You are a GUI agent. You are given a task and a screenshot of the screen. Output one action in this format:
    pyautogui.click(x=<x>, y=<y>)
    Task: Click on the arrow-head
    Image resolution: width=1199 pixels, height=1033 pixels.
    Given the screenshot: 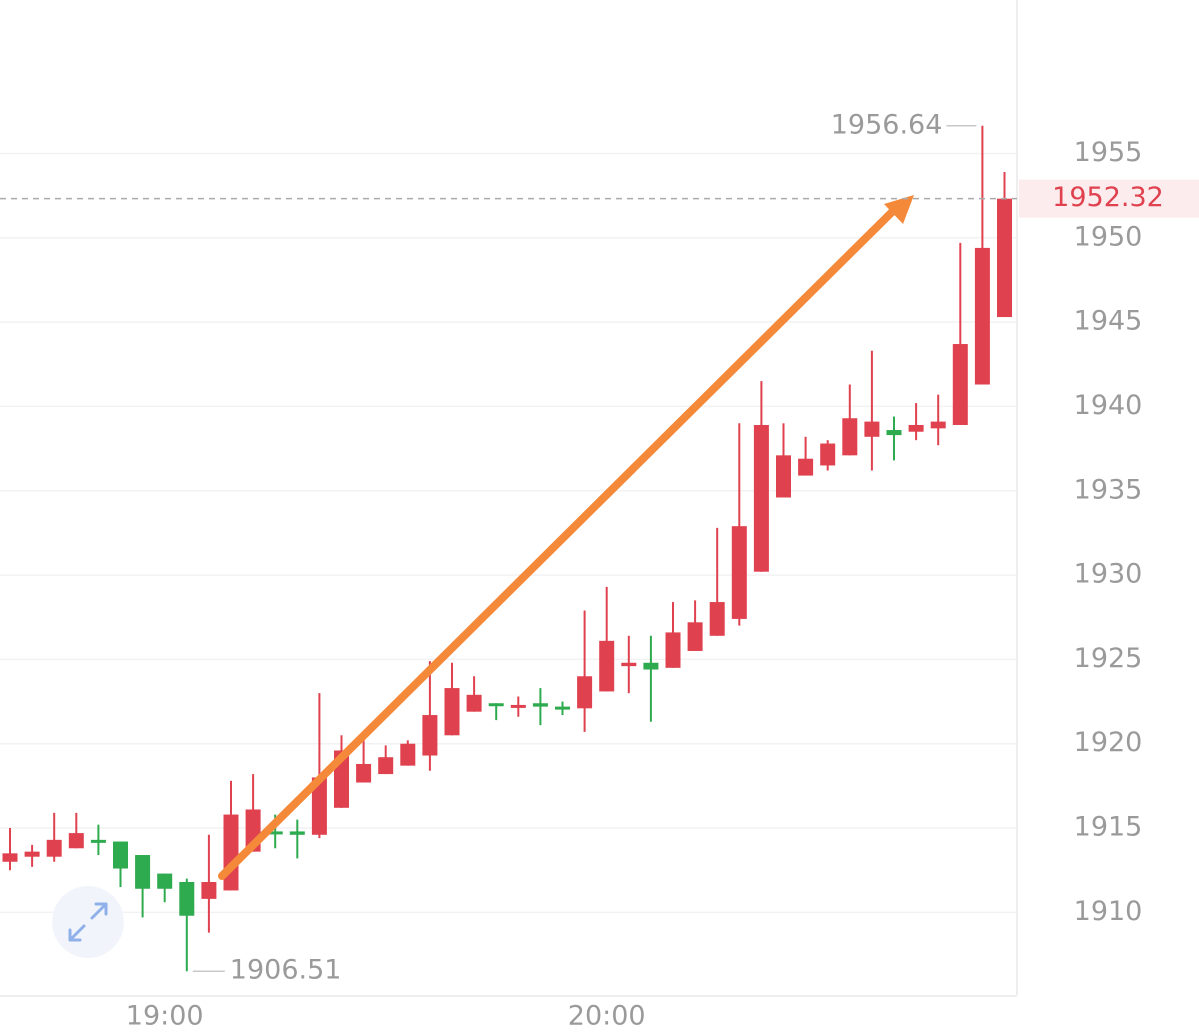 What is the action you would take?
    pyautogui.click(x=899, y=209)
    